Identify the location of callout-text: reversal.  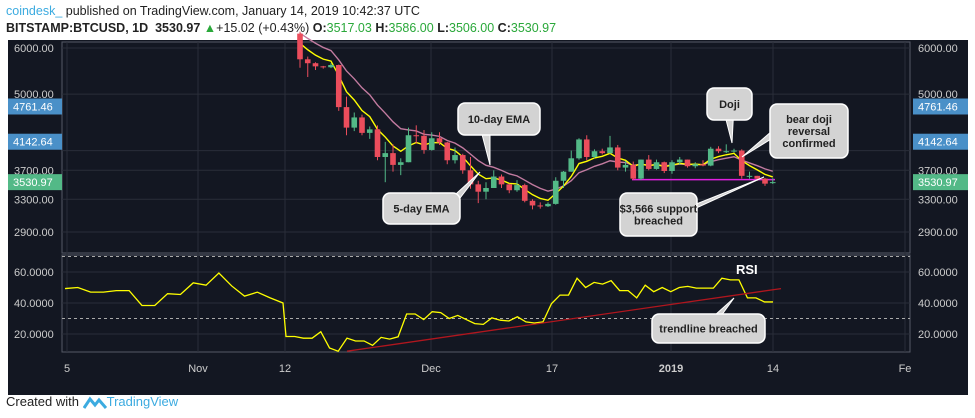
(809, 132).